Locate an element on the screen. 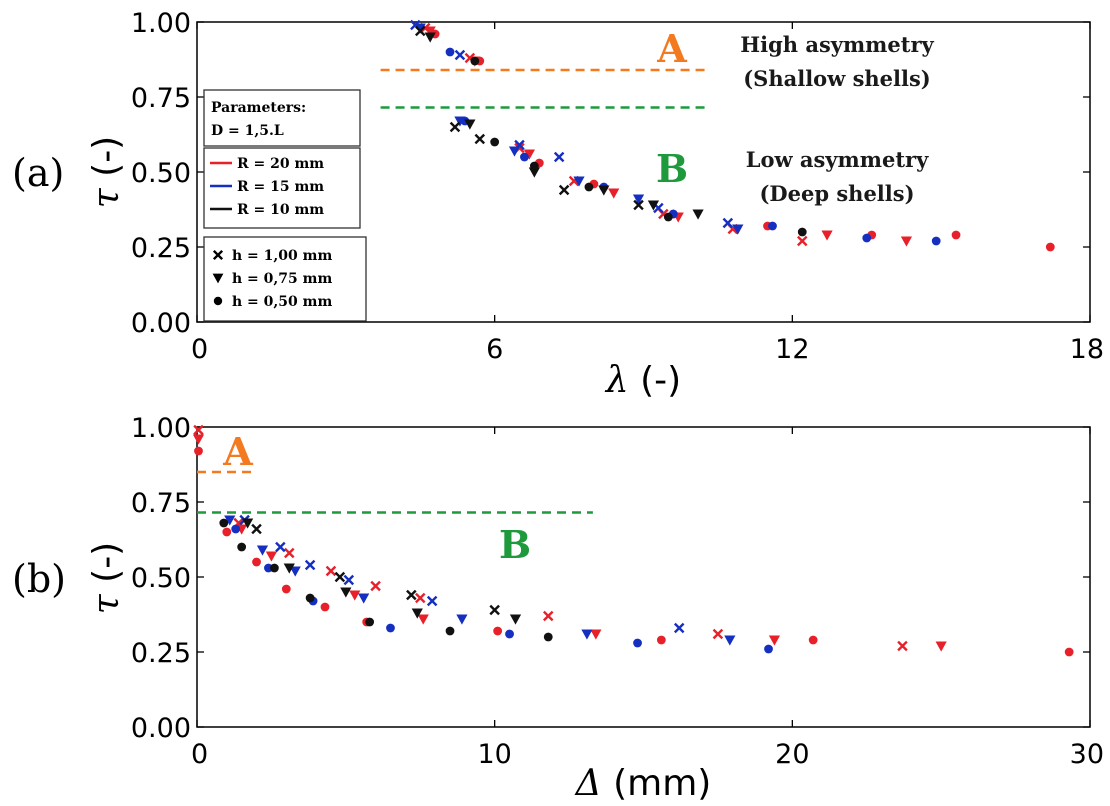  y-tick-label-a: 0.25 is located at coordinates (161, 248).